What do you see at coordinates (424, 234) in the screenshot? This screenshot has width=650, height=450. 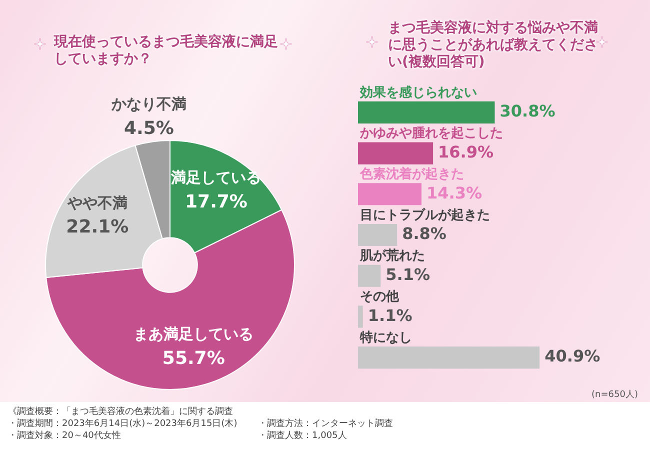 I see `data-label: 8.8%` at bounding box center [424, 234].